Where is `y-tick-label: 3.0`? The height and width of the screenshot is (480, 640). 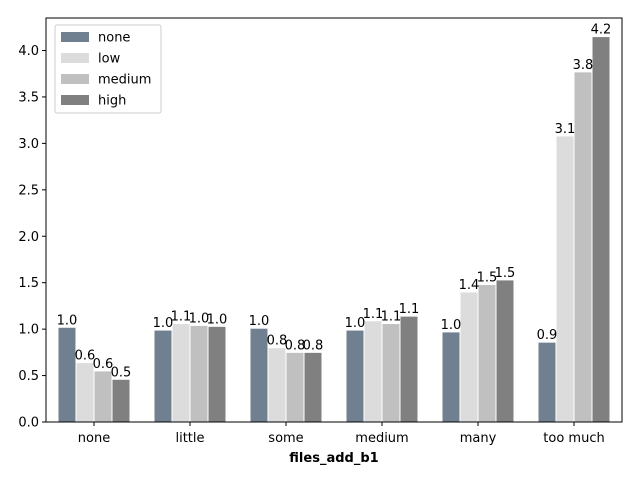 y-tick-label: 3.0 is located at coordinates (28, 144).